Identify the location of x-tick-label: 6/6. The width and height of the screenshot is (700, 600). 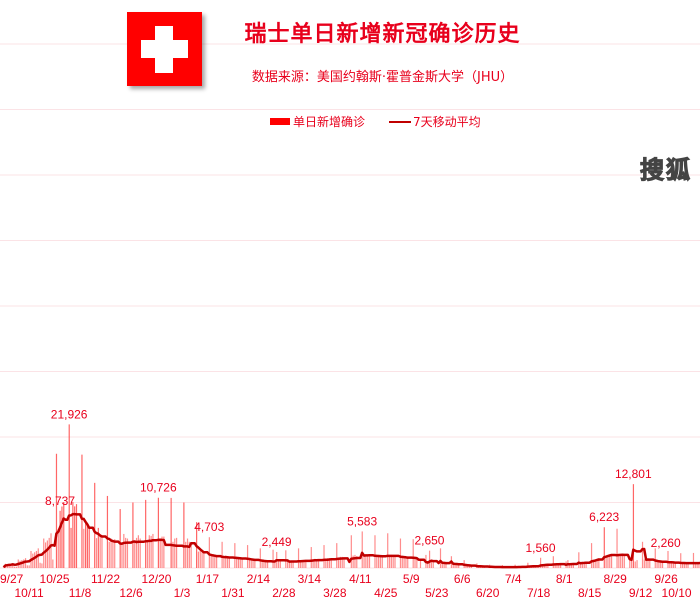
(462, 579).